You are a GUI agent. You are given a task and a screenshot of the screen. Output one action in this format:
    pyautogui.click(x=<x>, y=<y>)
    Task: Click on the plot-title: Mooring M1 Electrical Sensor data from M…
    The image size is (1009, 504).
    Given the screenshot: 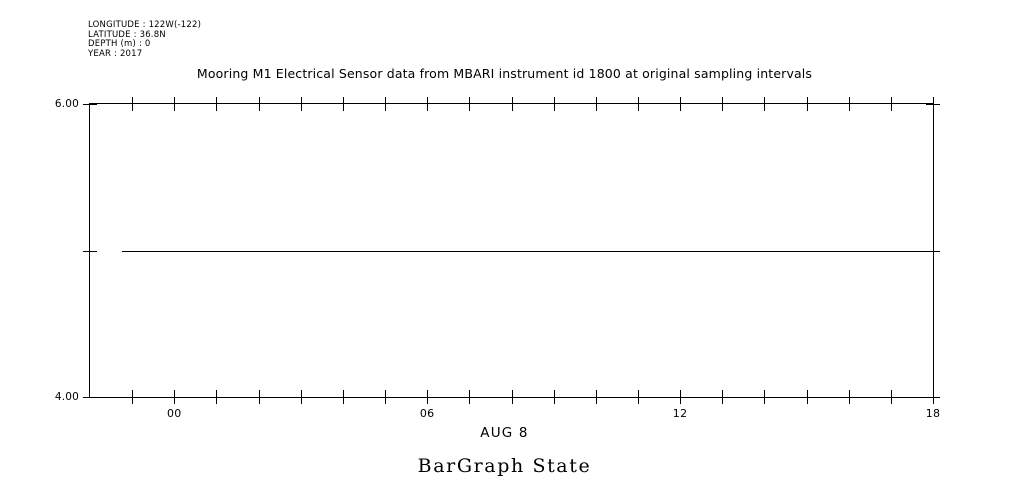 What is the action you would take?
    pyautogui.click(x=504, y=73)
    